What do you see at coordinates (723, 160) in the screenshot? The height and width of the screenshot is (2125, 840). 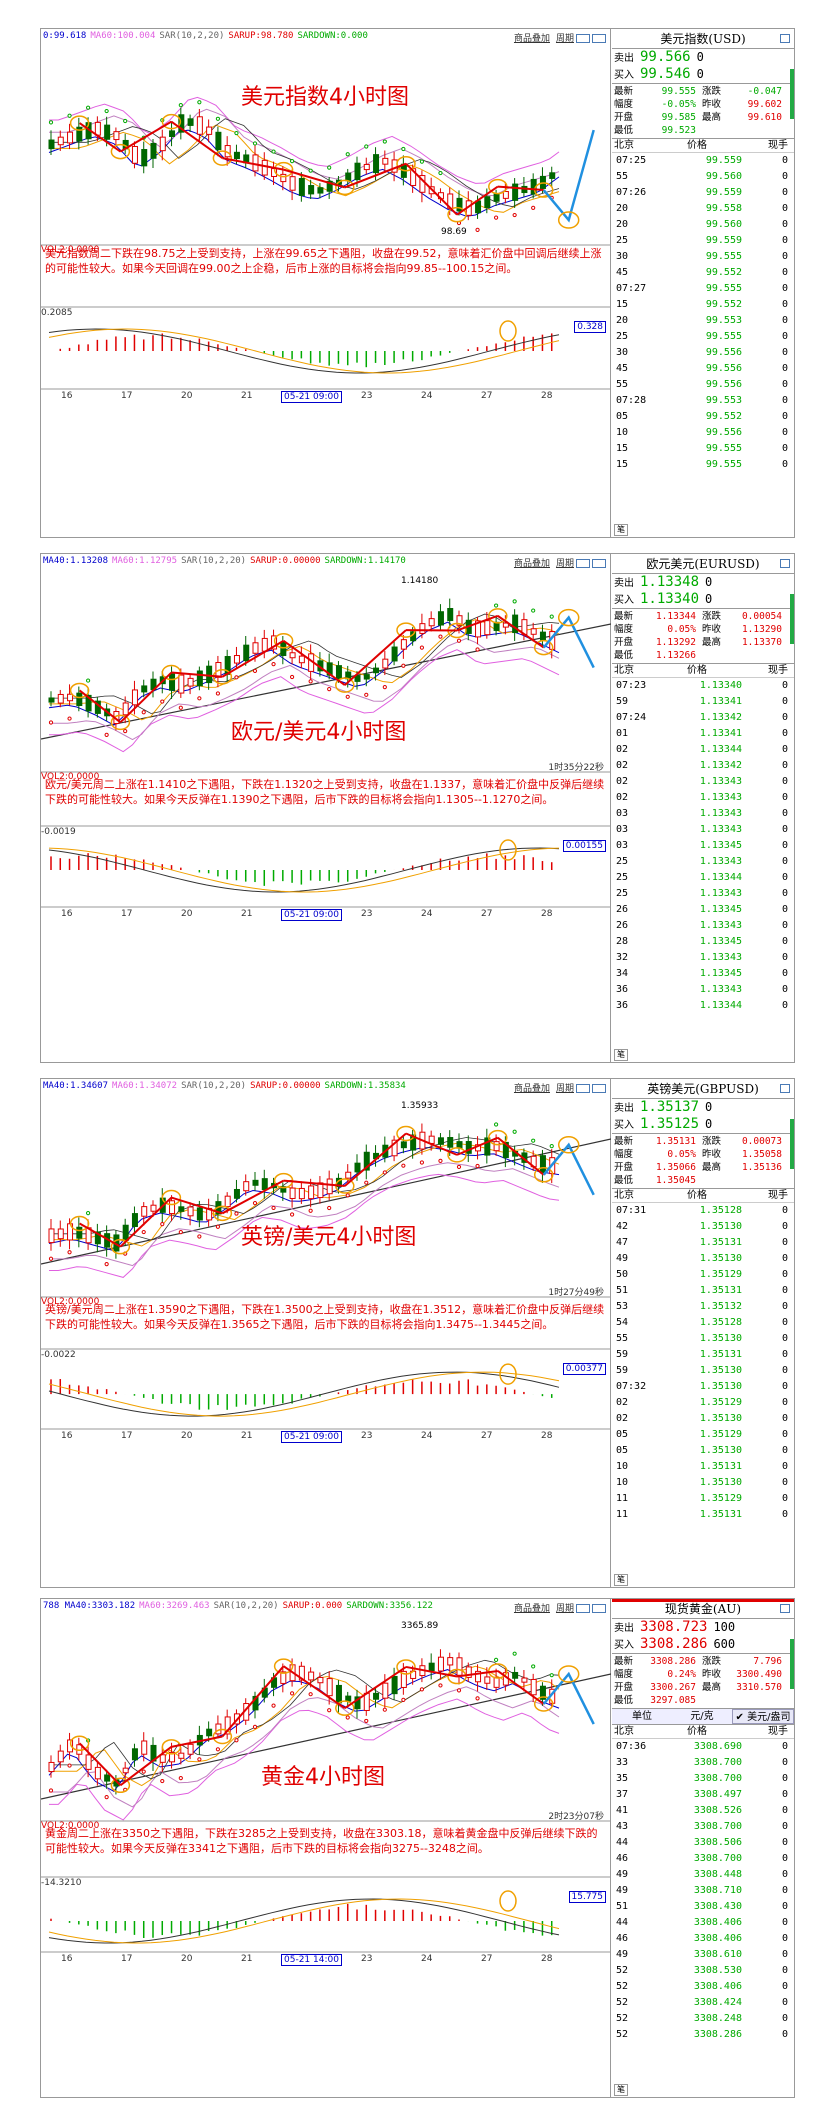 I see `tick-cell: 99.559` at bounding box center [723, 160].